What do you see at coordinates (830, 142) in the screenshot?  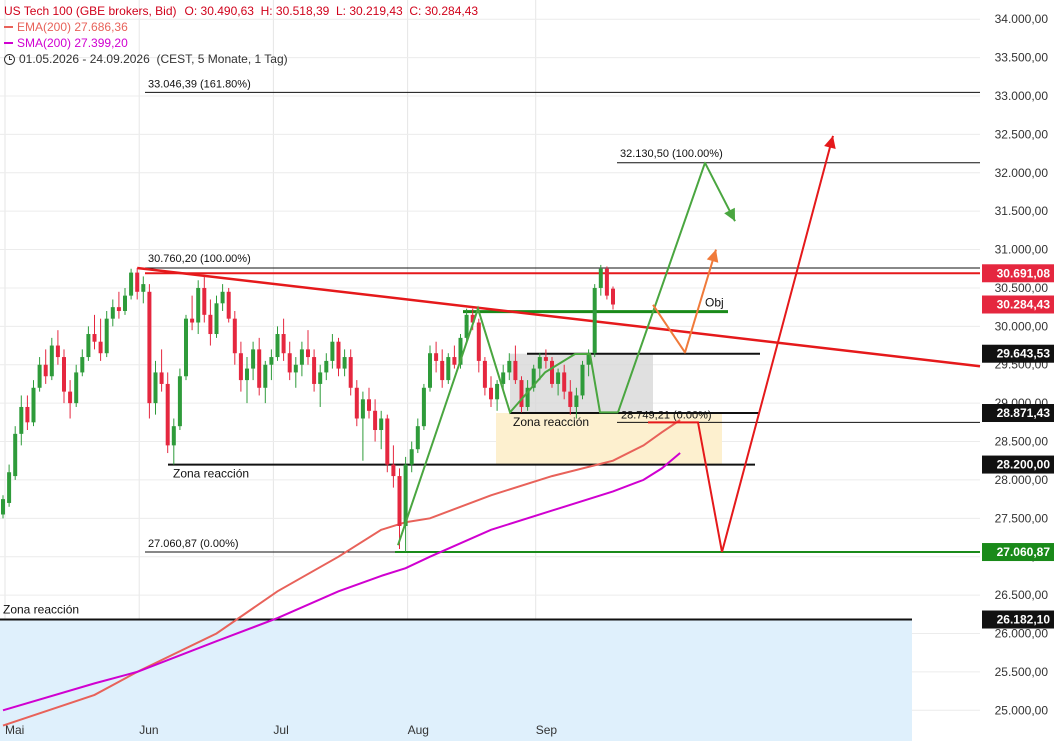 I see `red-rally-arrow-head` at bounding box center [830, 142].